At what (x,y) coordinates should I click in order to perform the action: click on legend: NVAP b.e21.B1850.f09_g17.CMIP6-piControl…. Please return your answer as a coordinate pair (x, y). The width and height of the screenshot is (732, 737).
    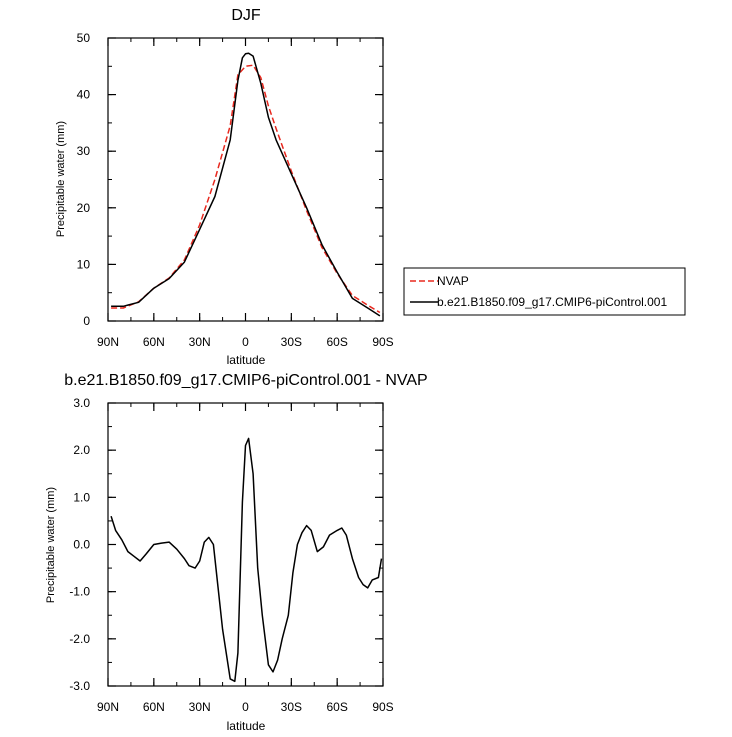
    Looking at the image, I should click on (544, 291).